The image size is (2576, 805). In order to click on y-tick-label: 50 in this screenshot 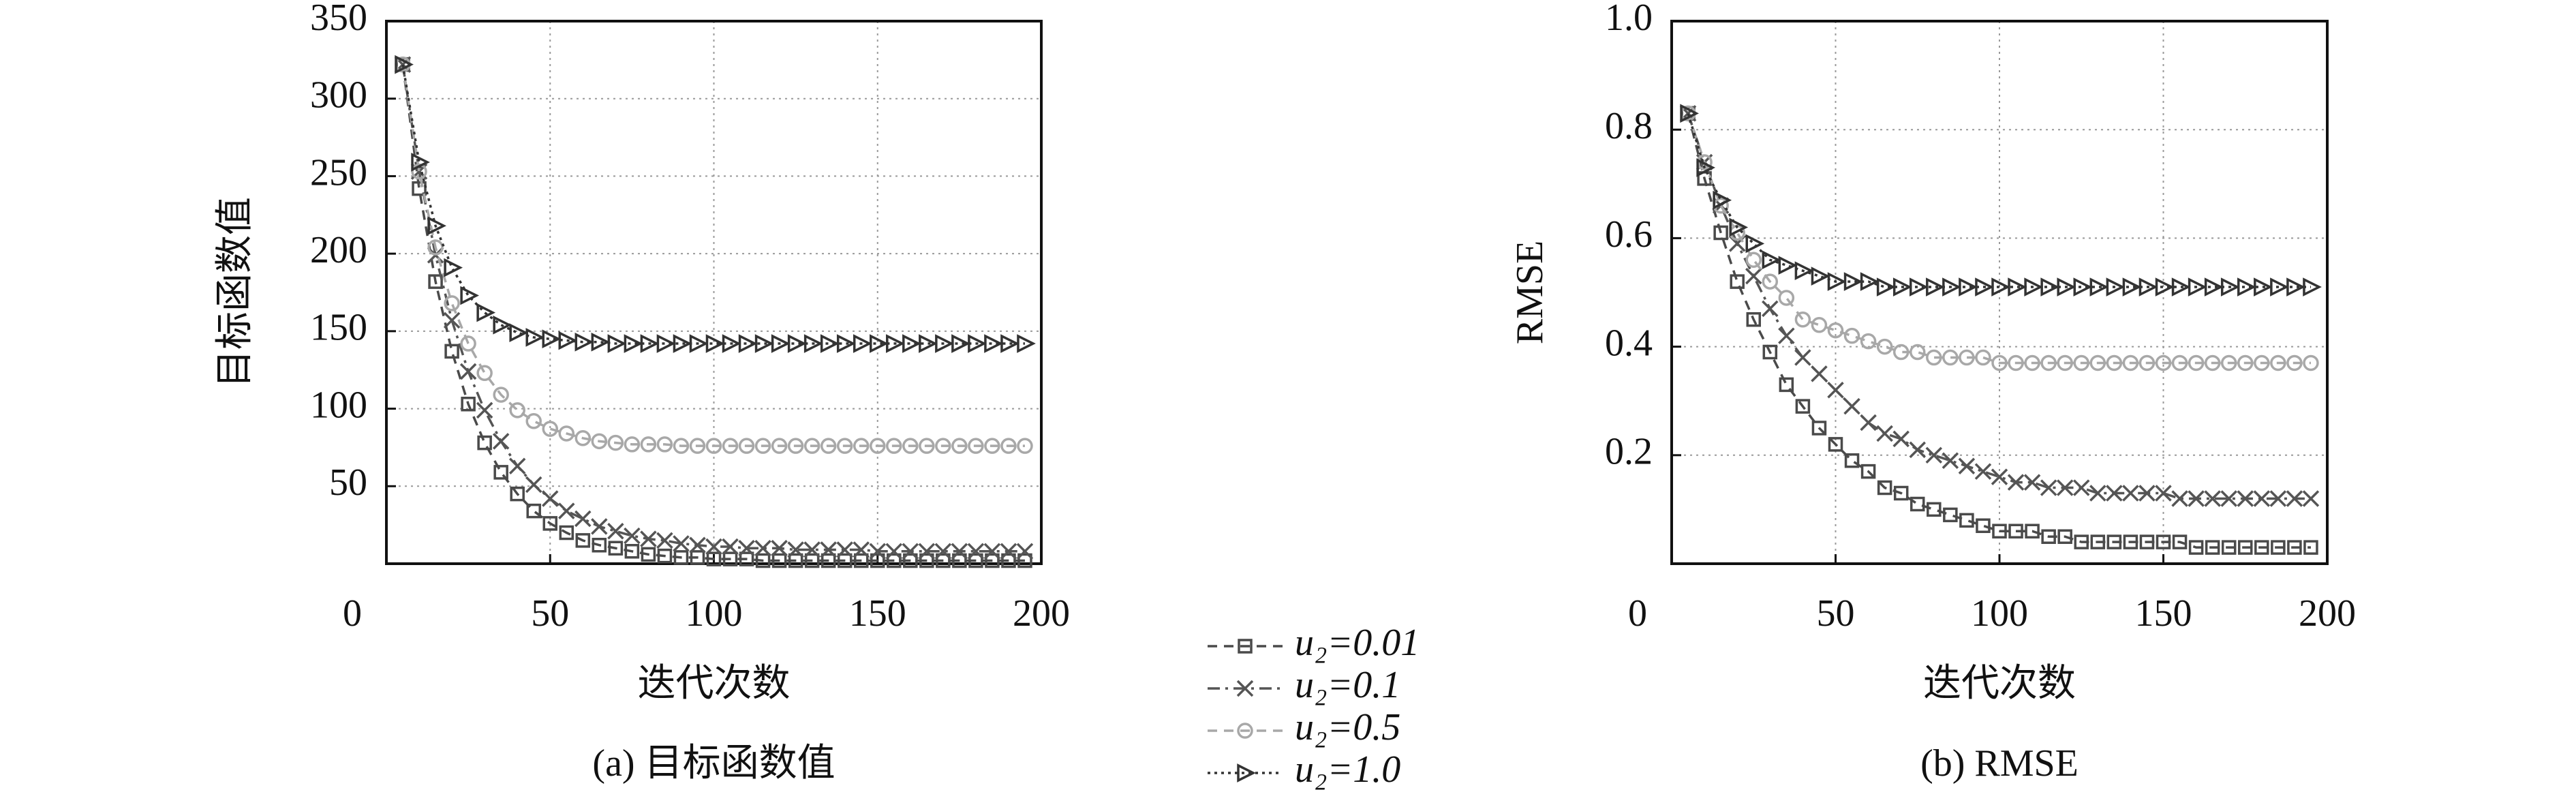, I will do `click(348, 482)`.